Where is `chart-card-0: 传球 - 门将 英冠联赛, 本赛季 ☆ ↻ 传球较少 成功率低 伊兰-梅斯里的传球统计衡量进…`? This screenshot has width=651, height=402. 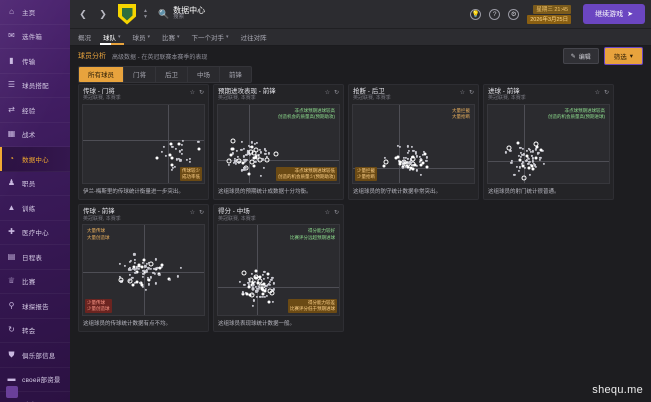 chart-card-0: 传球 - 门将 英冠联赛, 本赛季 ☆ ↻ 传球较少 成功率低 伊兰-梅斯里的传球统计衡量进… is located at coordinates (143, 142).